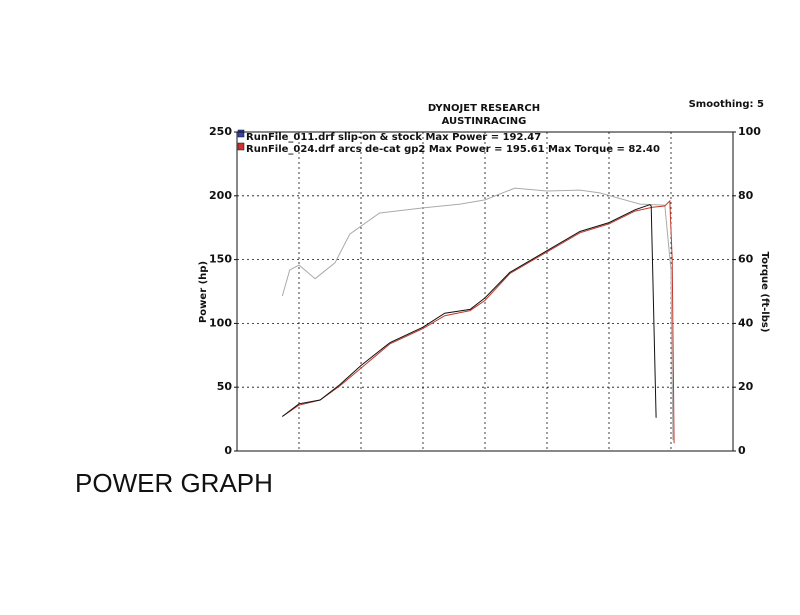 Image resolution: width=800 pixels, height=615 pixels. I want to click on y2-axis-label: Torque (ft-lbs), so click(764, 292).